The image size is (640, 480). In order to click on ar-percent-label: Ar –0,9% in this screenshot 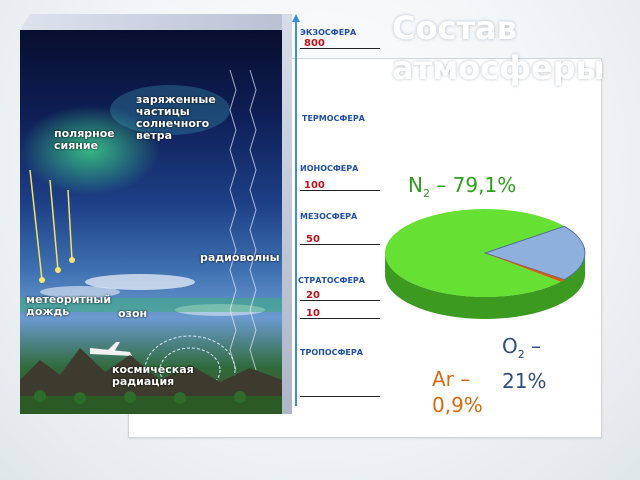, I will do `click(472, 392)`.